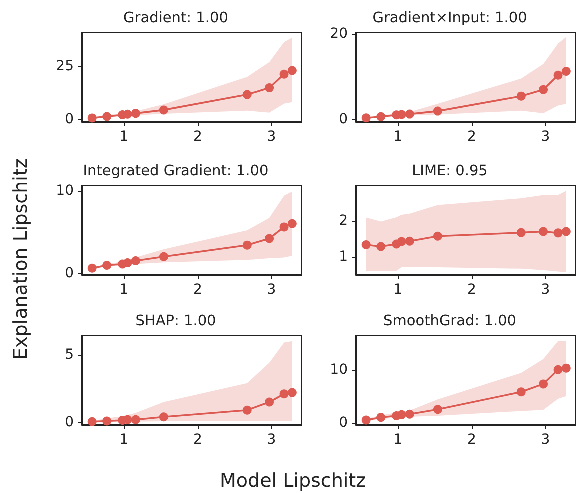  Describe the element at coordinates (450, 18) in the screenshot. I see `chart-title: Gradient×Input: 1.00` at that location.